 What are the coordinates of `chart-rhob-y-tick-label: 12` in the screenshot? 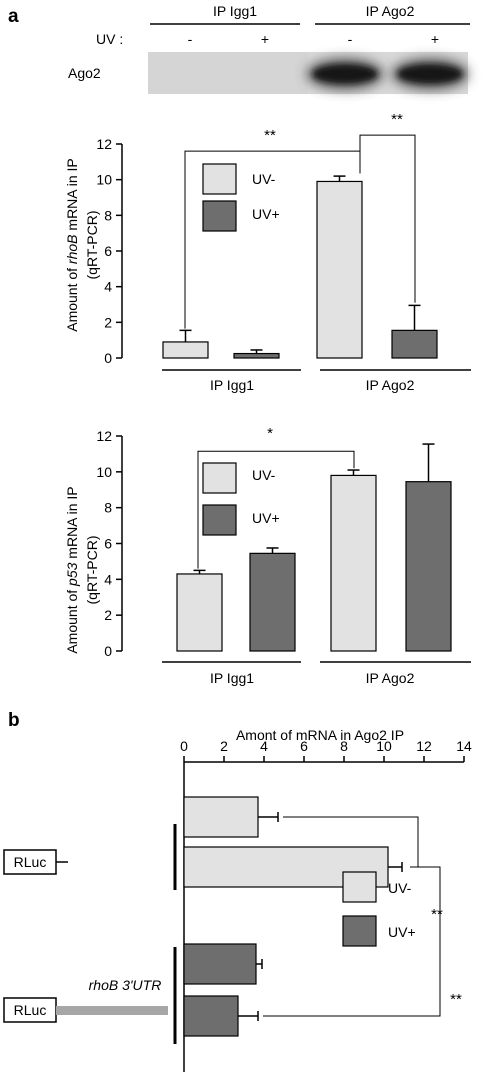 It's located at (104, 144).